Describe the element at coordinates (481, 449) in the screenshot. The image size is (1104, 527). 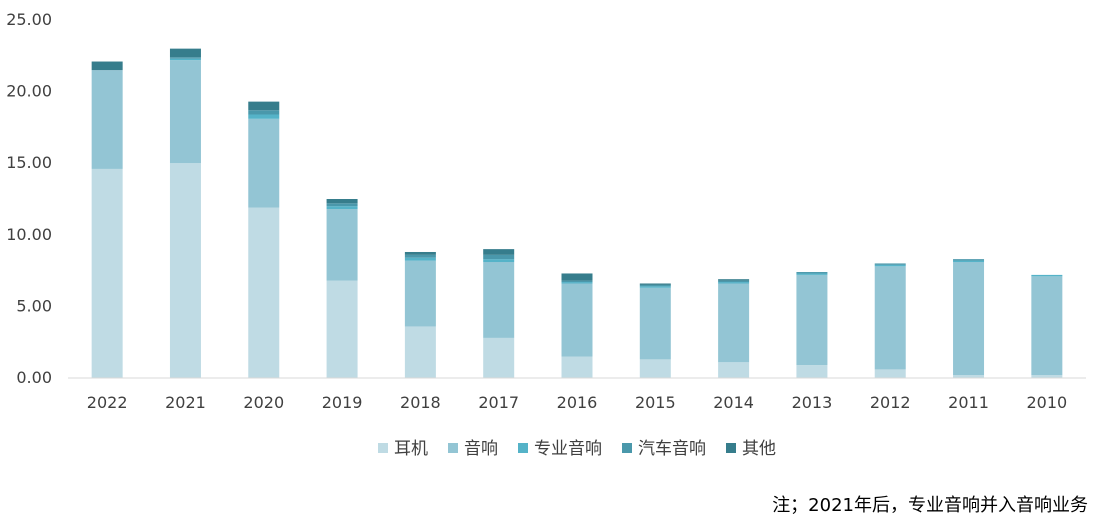
I see `legend-label: 音响` at that location.